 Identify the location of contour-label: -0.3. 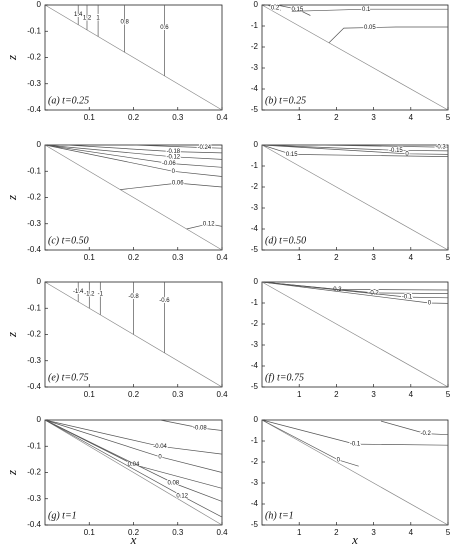
(440, 148).